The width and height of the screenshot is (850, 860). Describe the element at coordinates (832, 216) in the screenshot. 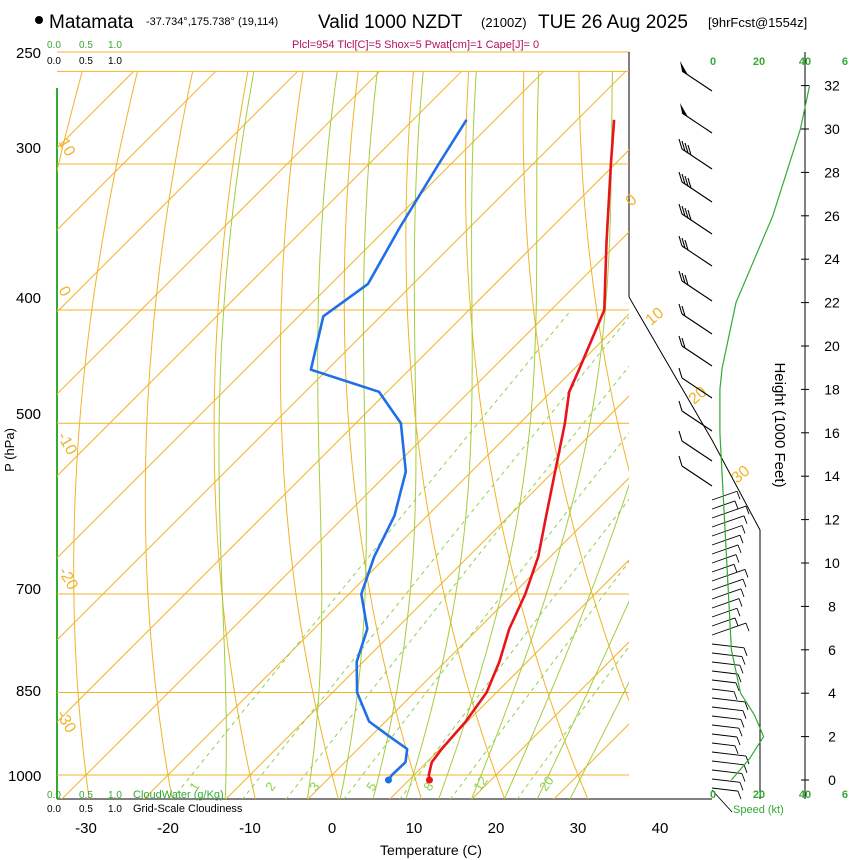

I see `height-tick-label: 26` at that location.